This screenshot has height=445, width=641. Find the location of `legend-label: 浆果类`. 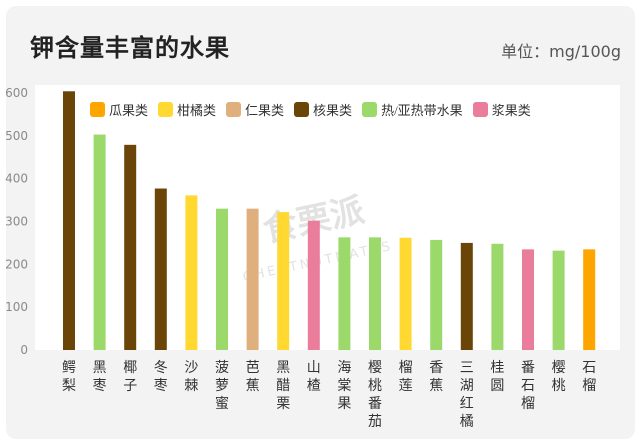

legend-label: 浆果类 is located at coordinates (511, 110).